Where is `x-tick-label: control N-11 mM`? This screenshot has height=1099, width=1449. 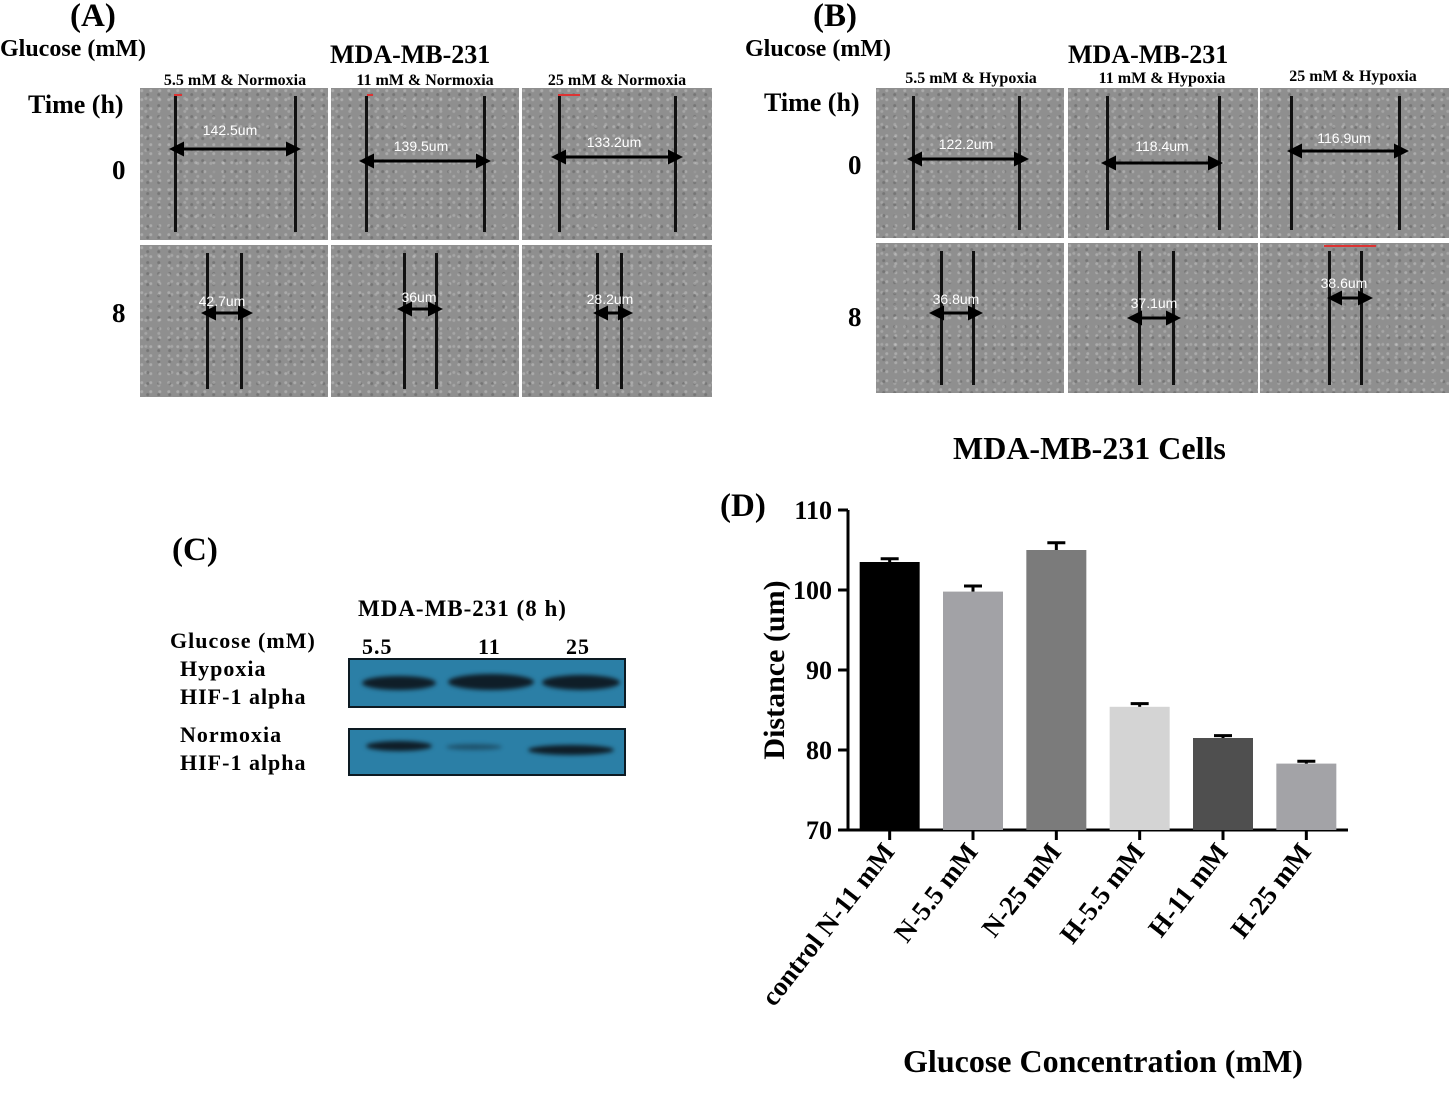 x-tick-label: control N-11 mM is located at coordinates (827, 924).